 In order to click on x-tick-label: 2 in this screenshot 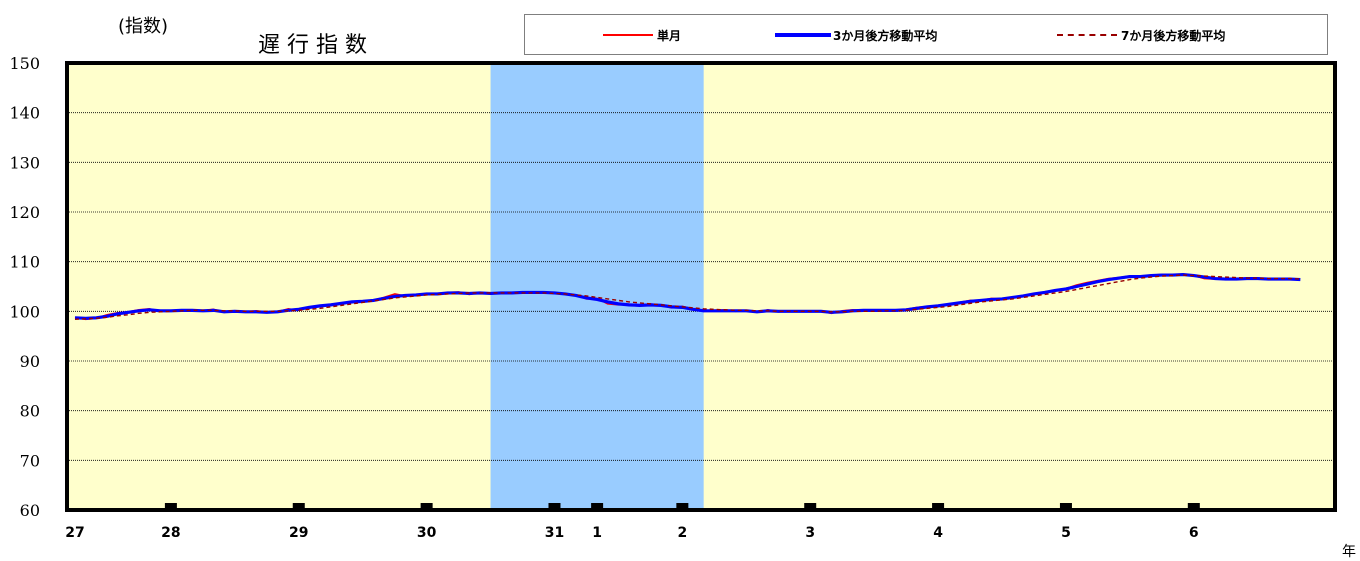, I will do `click(682, 533)`.